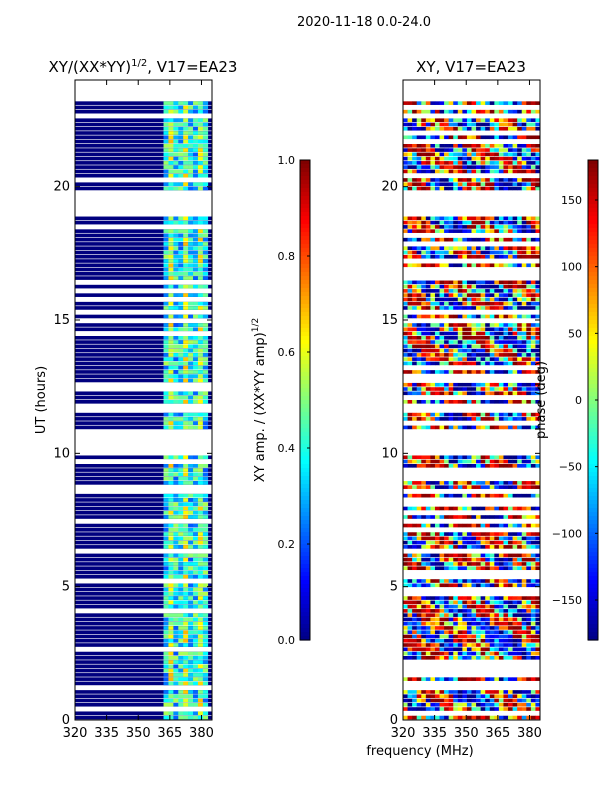 Image resolution: width=600 pixels, height=800 pixels. Describe the element at coordinates (305, 470) in the screenshot. I see `amplitude-colorbar-swatch` at that location.